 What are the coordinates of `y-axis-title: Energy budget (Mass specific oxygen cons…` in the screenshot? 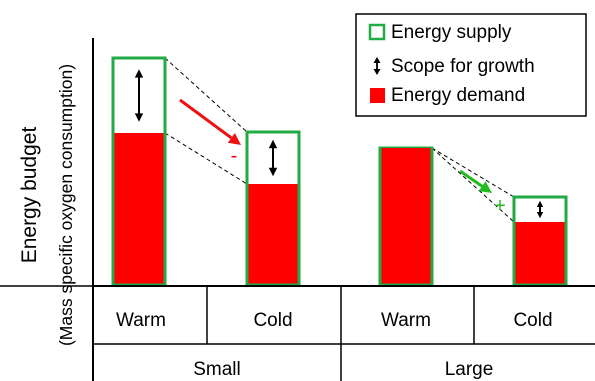 It's located at (47, 205).